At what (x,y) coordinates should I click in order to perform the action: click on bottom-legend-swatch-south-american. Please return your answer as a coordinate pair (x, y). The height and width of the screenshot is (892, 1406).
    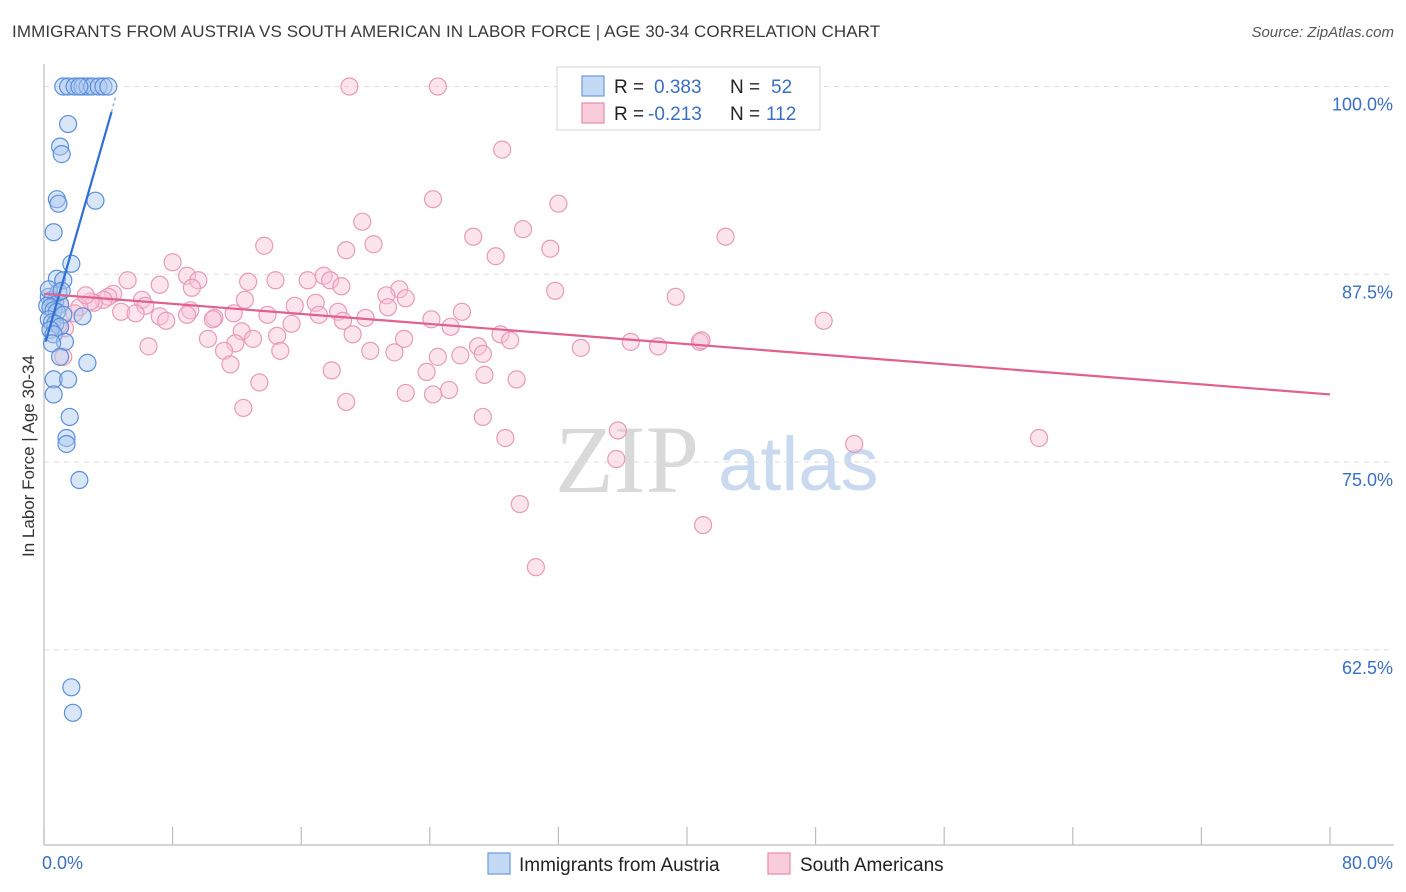
    Looking at the image, I should click on (779, 863).